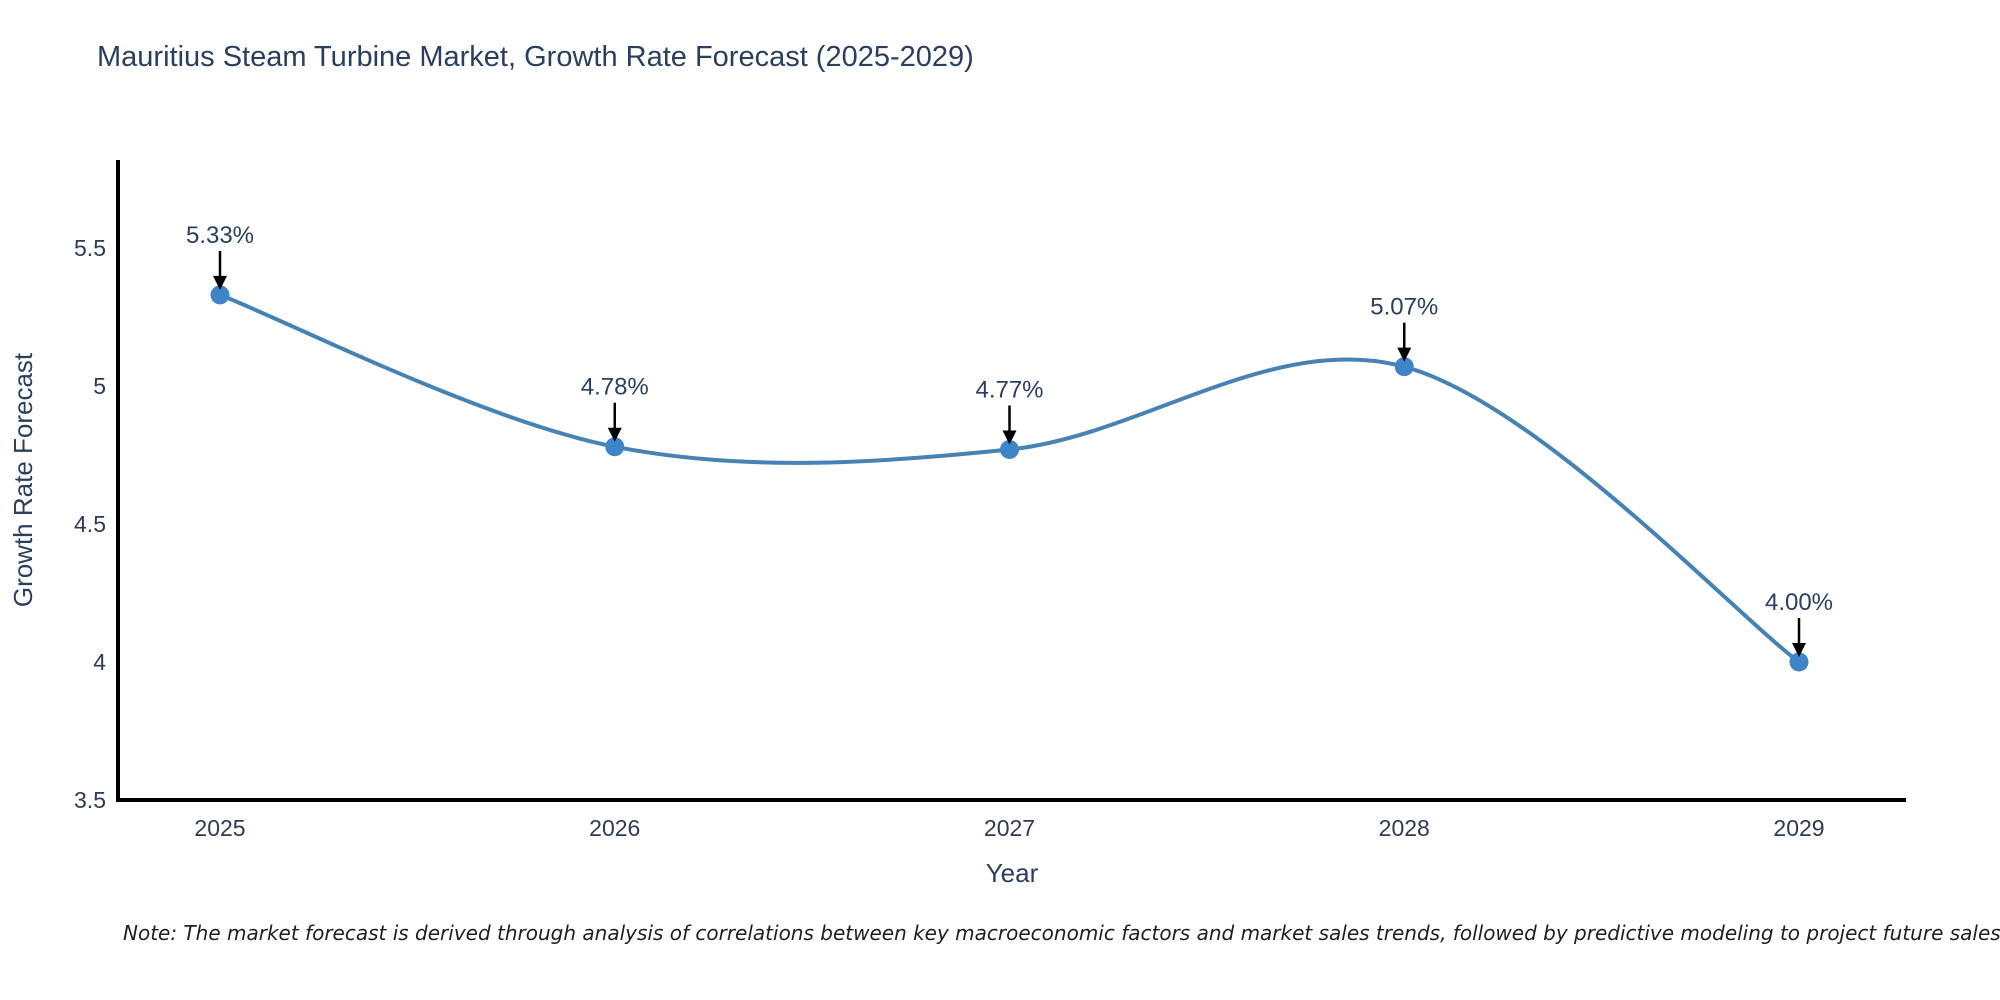  What do you see at coordinates (1404, 828) in the screenshot?
I see `x-tick-label: 2028` at bounding box center [1404, 828].